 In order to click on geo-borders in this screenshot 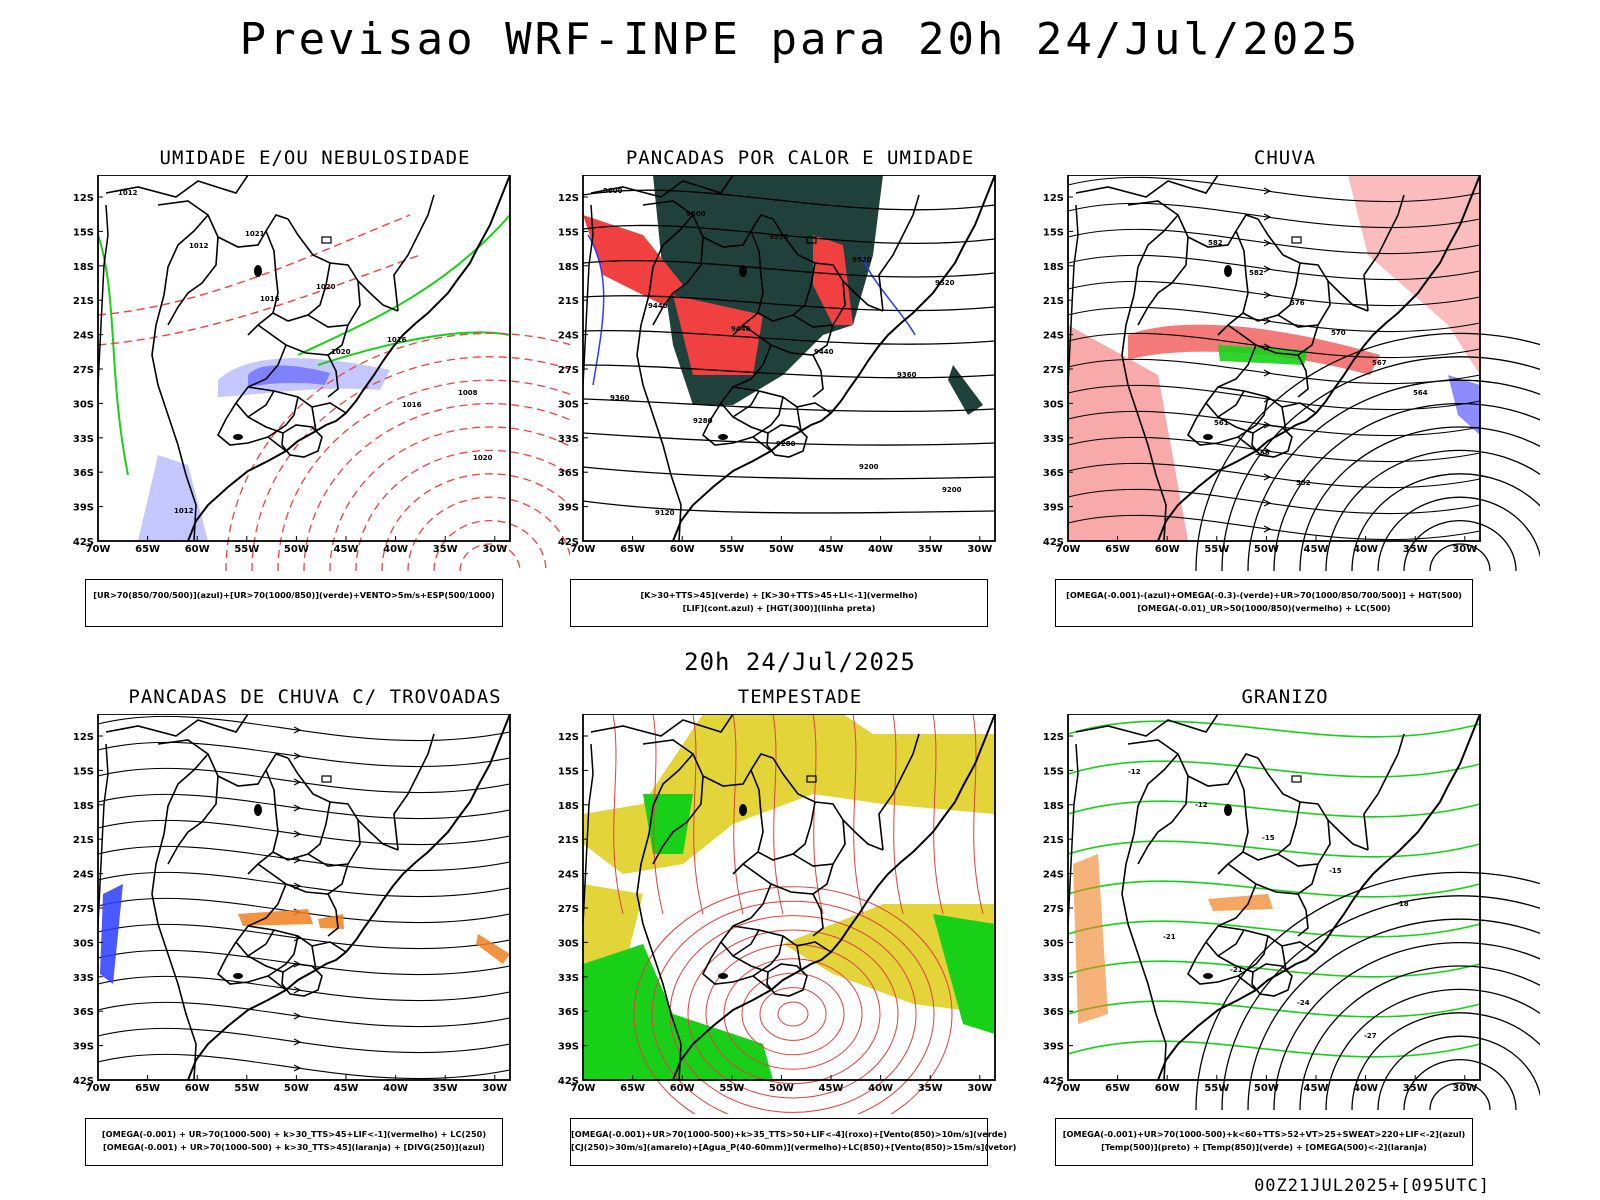, I will do `click(1274, 358)`.